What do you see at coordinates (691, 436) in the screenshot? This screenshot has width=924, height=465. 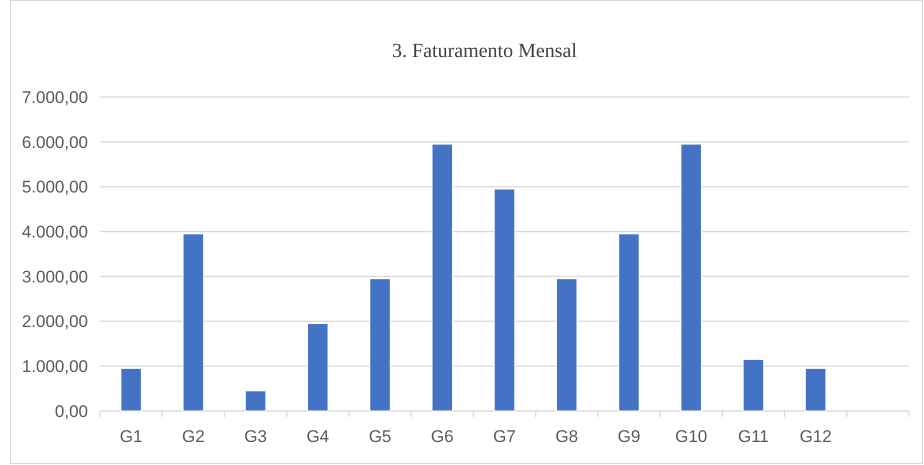 I see `x-tick-label: G10` at bounding box center [691, 436].